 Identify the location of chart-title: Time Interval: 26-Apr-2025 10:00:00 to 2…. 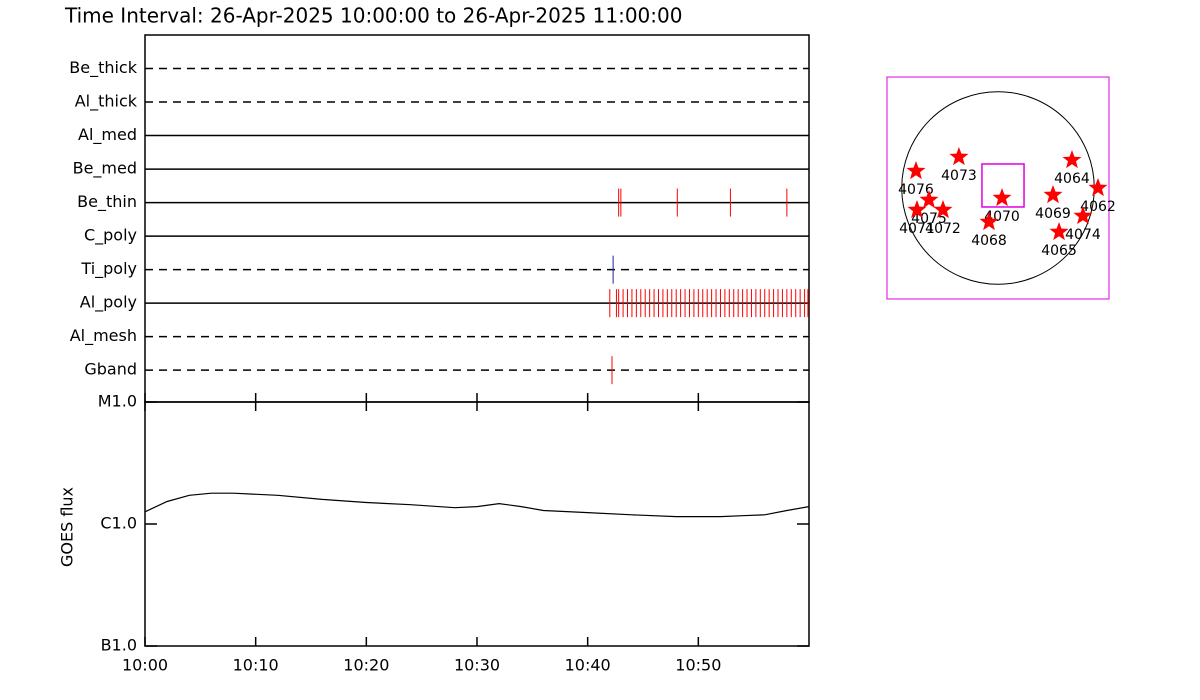
(373, 16).